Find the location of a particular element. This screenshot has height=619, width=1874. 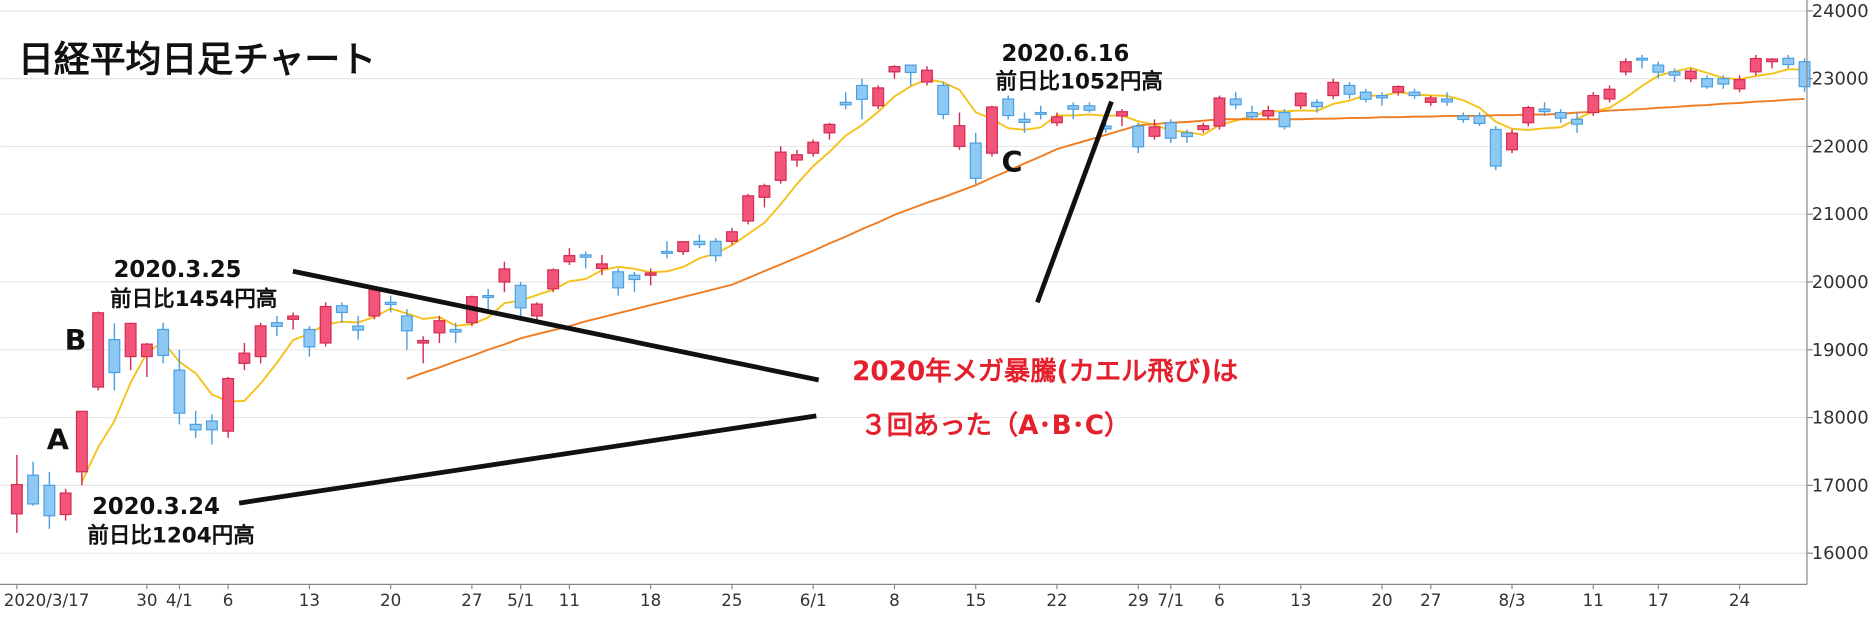

y-tick-label: 22000 is located at coordinates (1840, 146).